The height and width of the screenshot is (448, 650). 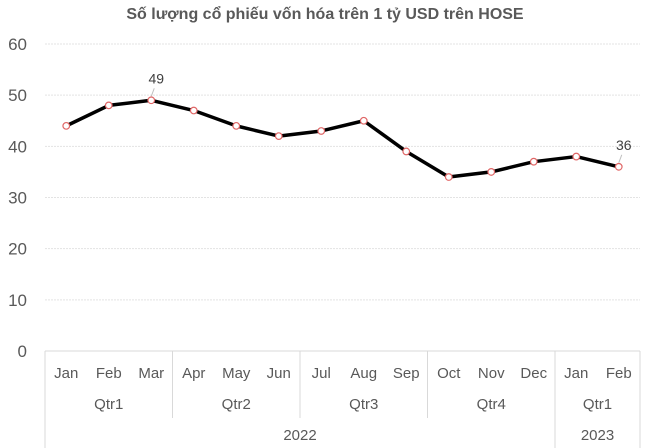 What do you see at coordinates (151, 373) in the screenshot?
I see `x-tick-label: Mar` at bounding box center [151, 373].